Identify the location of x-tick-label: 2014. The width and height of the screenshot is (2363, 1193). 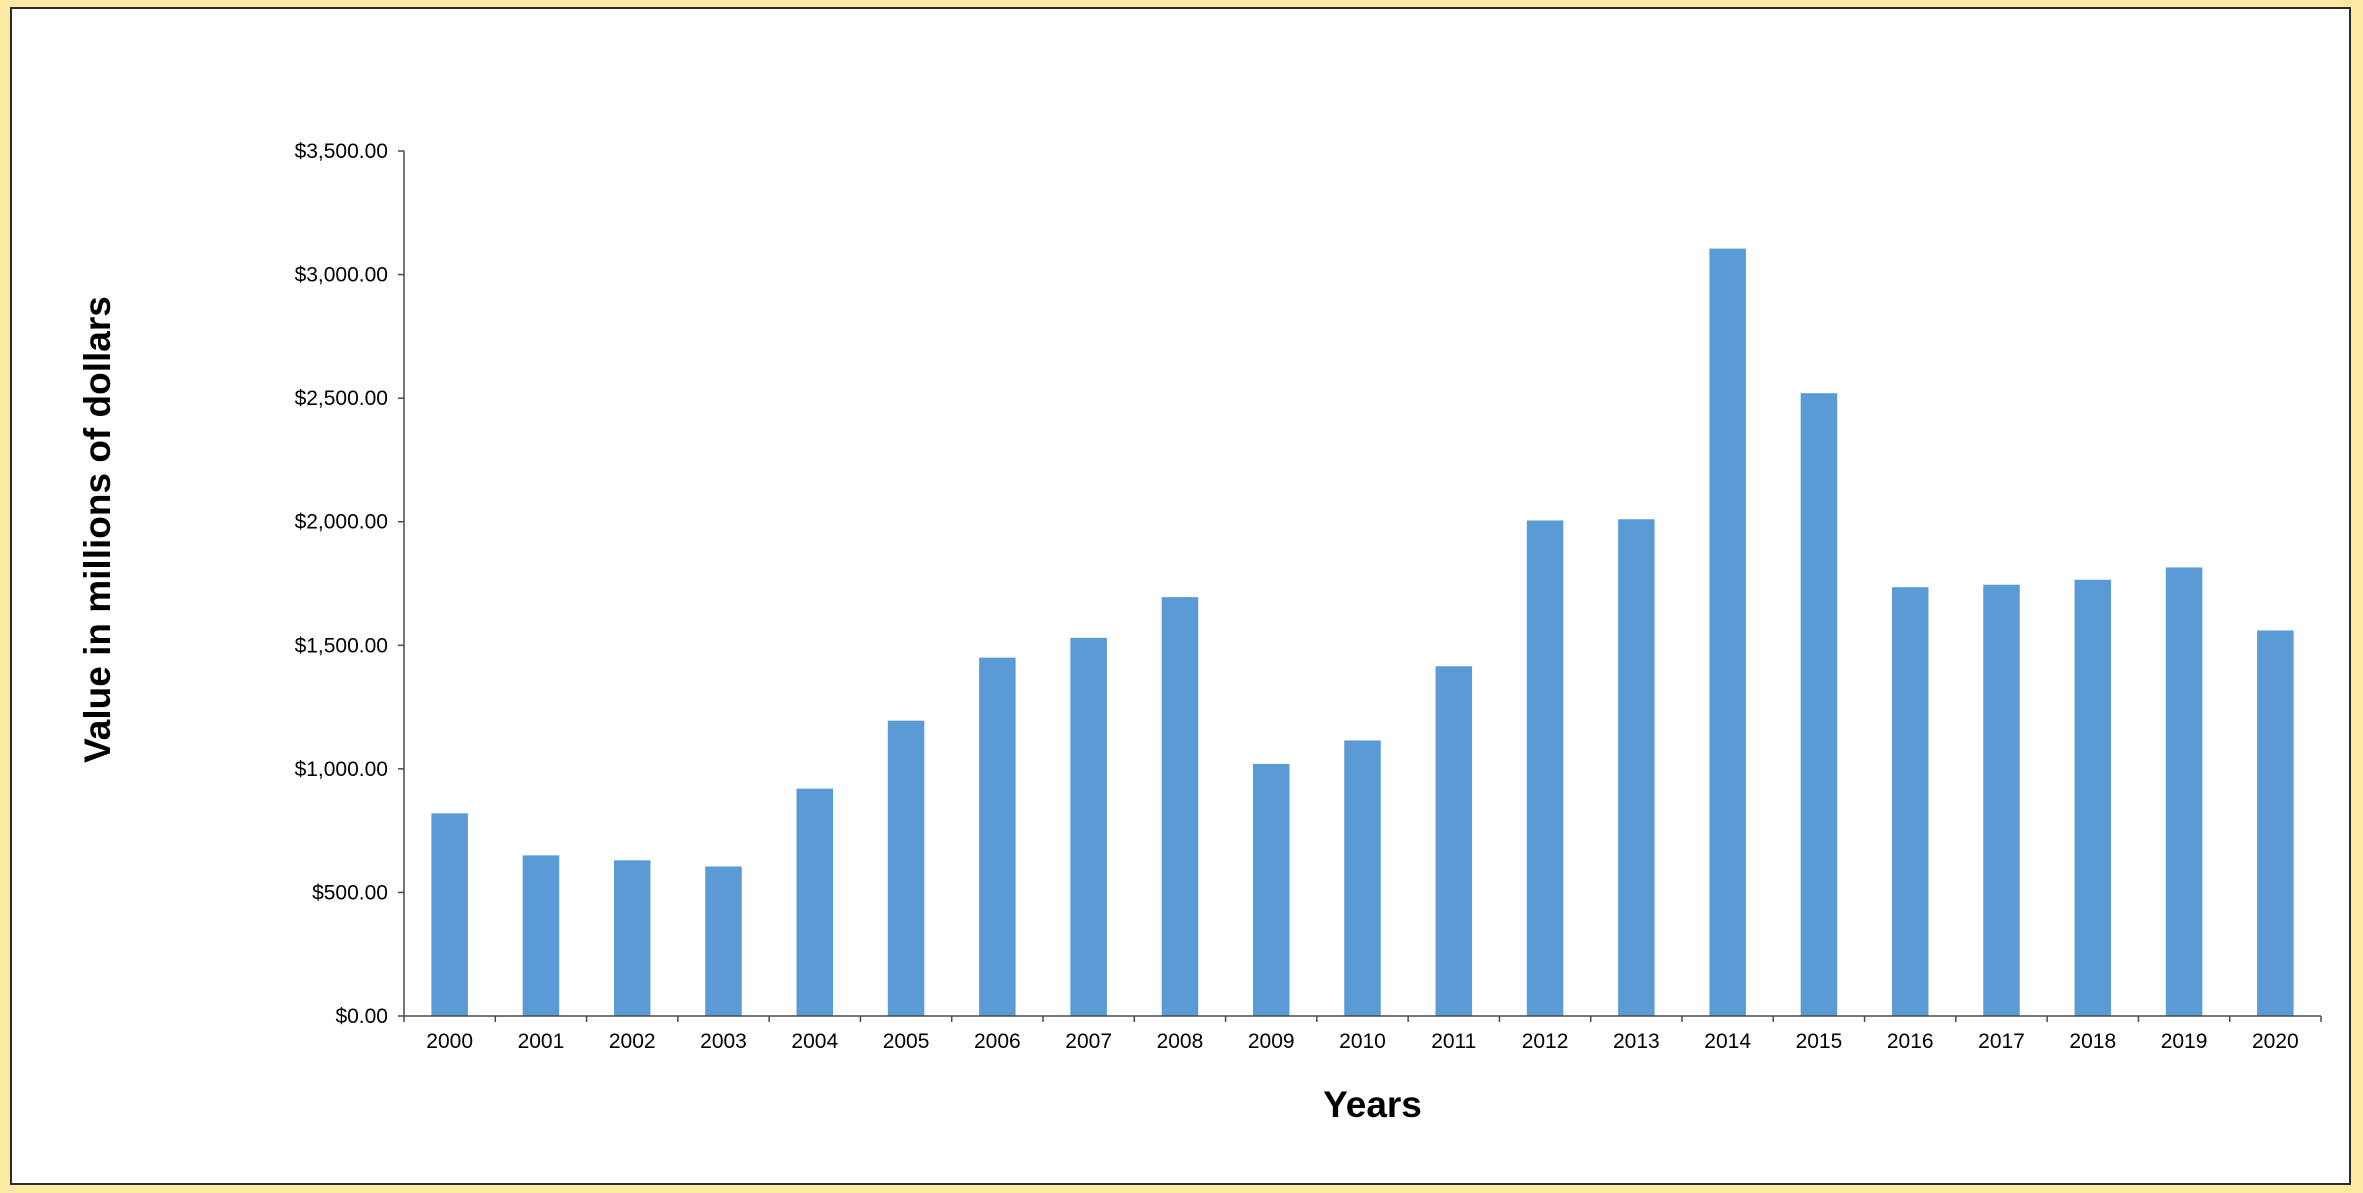
(1727, 1041).